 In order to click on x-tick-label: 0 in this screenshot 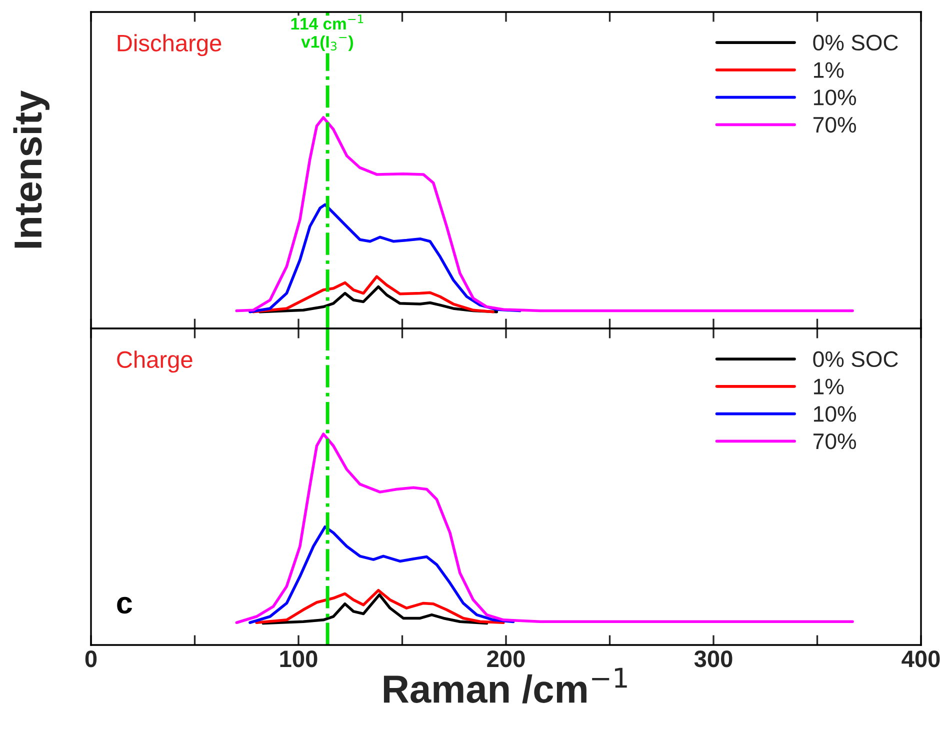, I will do `click(91, 659)`.